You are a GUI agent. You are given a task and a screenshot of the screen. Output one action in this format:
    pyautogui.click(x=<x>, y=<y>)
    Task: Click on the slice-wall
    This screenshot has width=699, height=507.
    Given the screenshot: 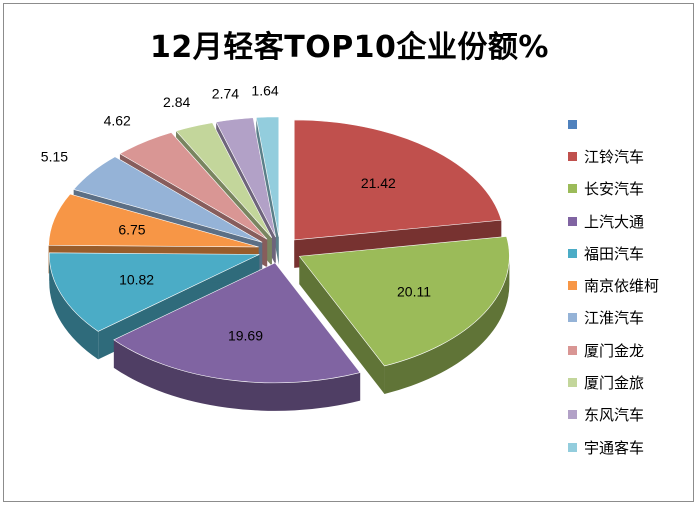 What is the action you would take?
    pyautogui.click(x=342, y=325)
    